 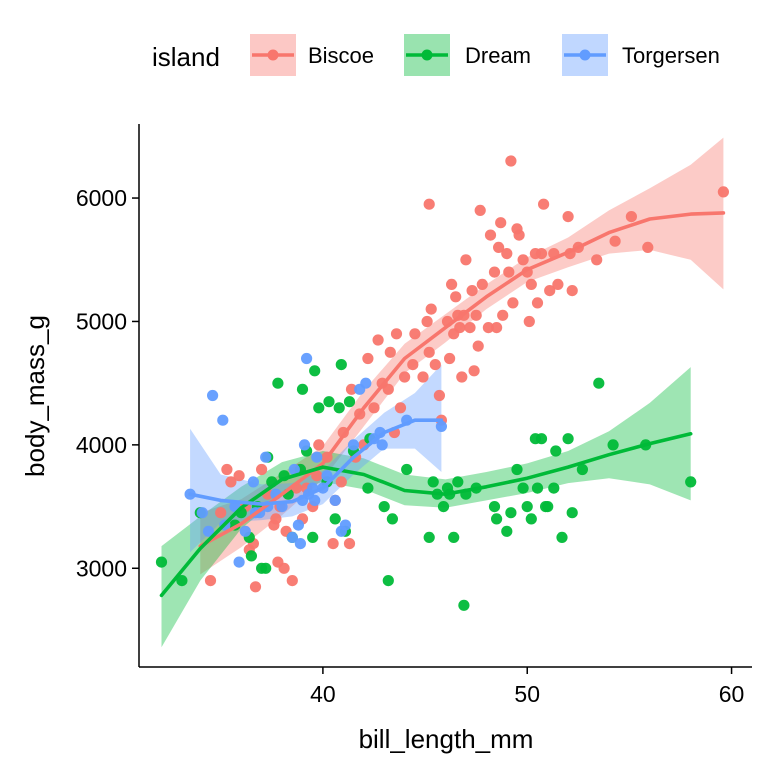 I want to click on legend-label-dream: Dream, so click(x=498, y=55).